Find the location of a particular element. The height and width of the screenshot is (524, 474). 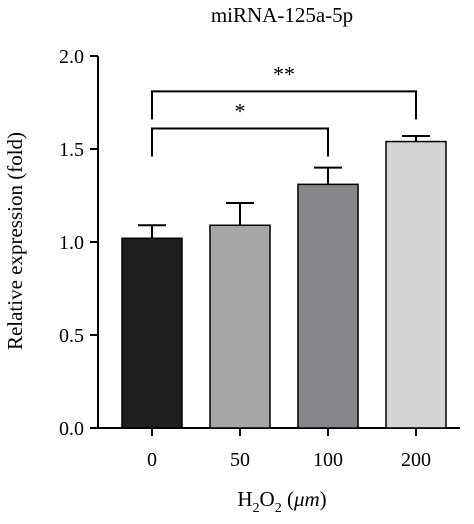

x-tick-label: 200 is located at coordinates (416, 460).